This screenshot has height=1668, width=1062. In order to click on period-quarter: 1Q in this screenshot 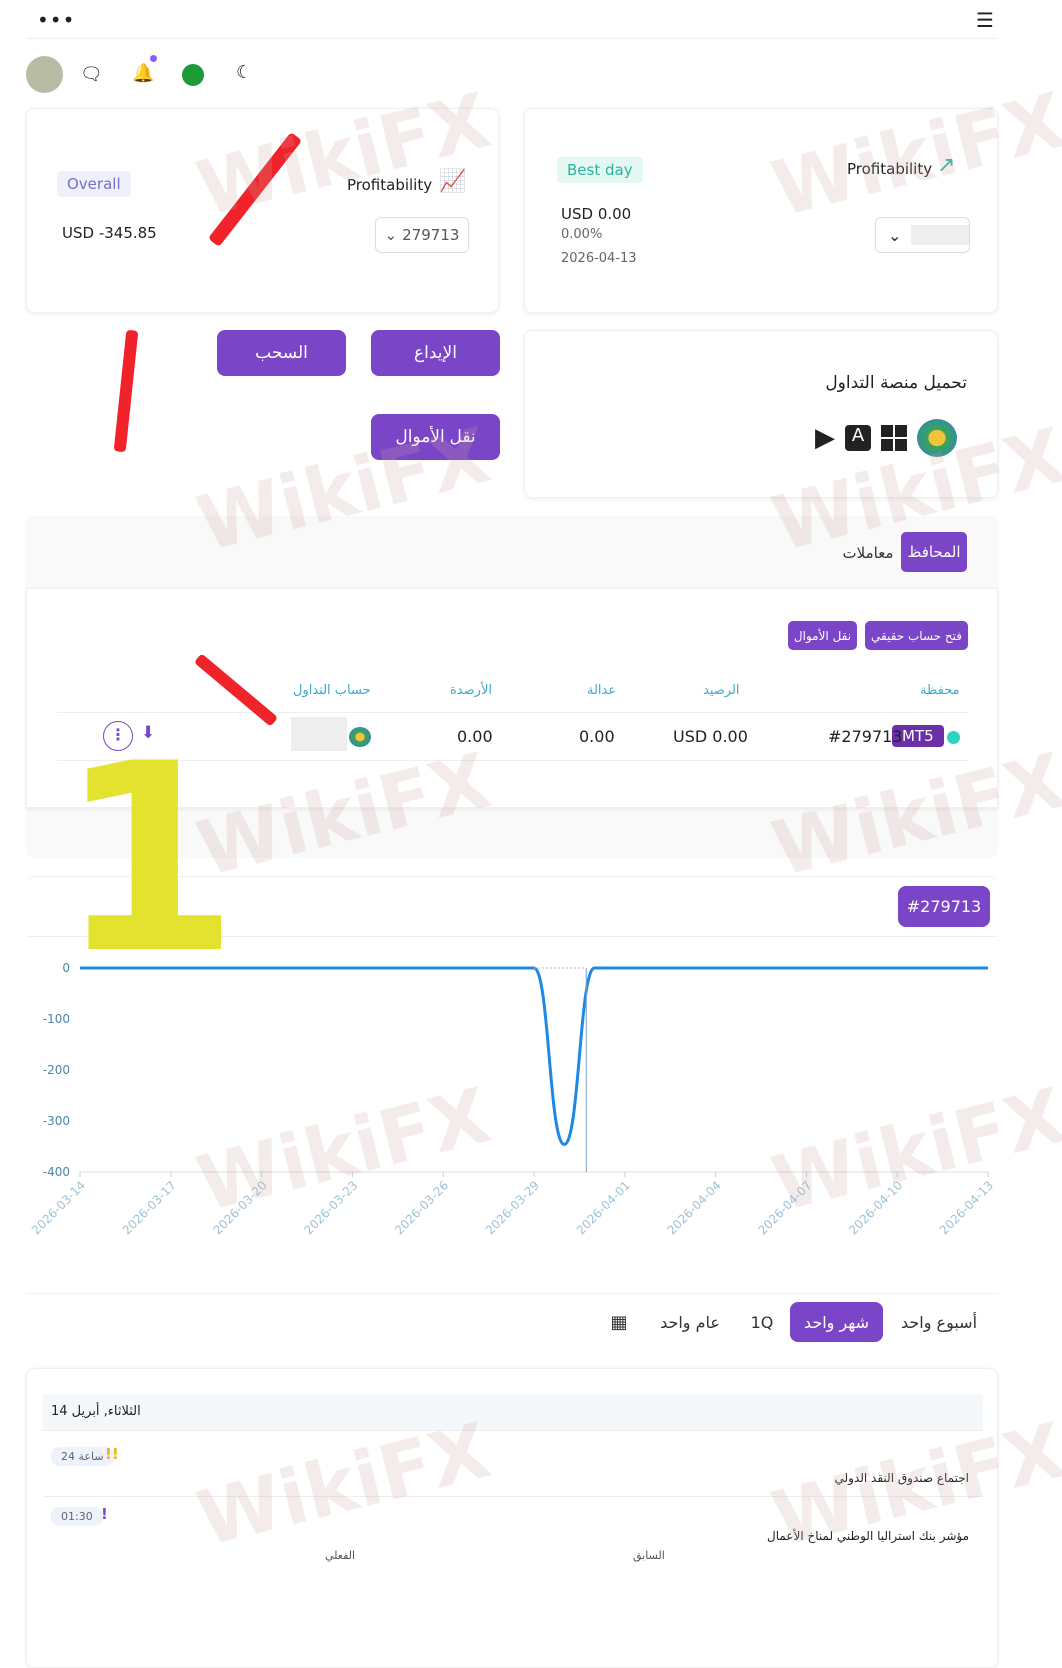, I will do `click(762, 1322)`.